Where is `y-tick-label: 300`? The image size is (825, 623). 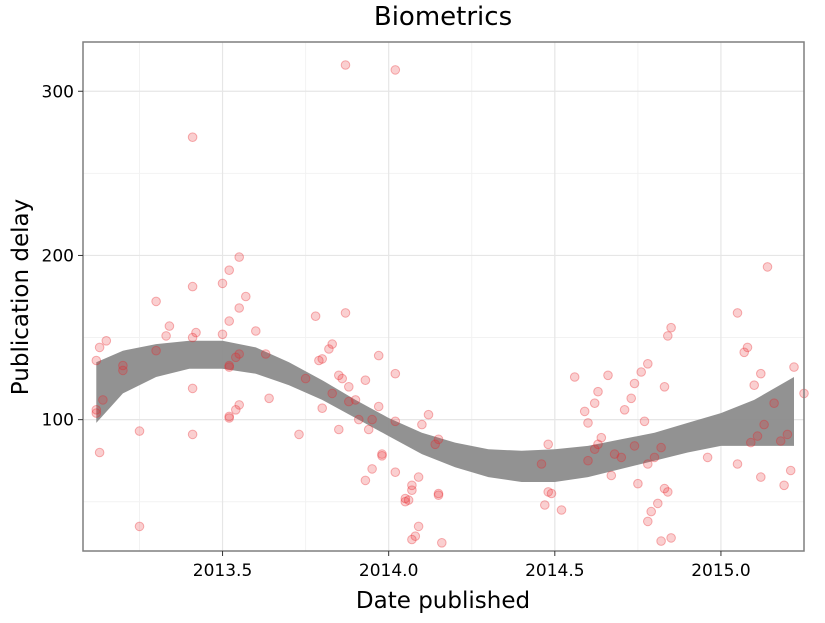
y-tick-label: 300 is located at coordinates (58, 92).